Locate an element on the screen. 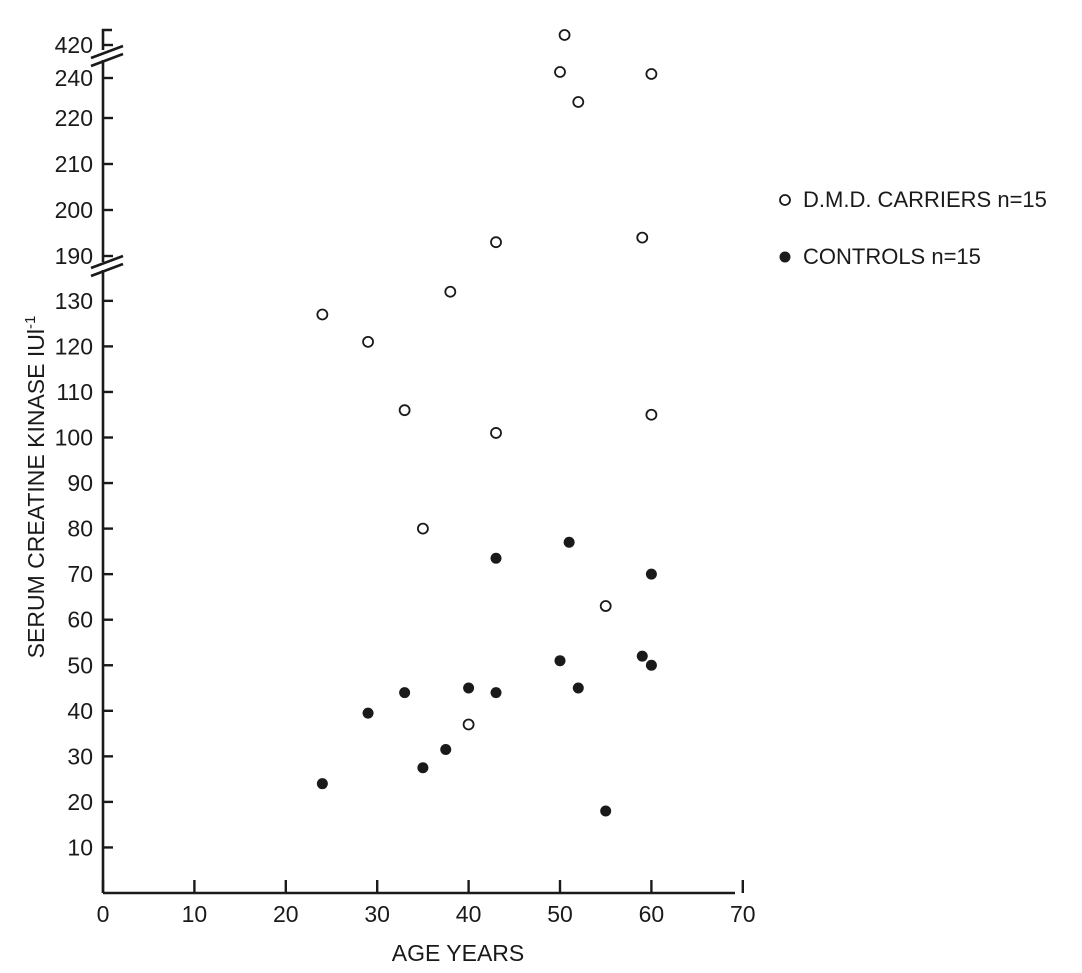  y-tick-label: 70 is located at coordinates (80, 574).